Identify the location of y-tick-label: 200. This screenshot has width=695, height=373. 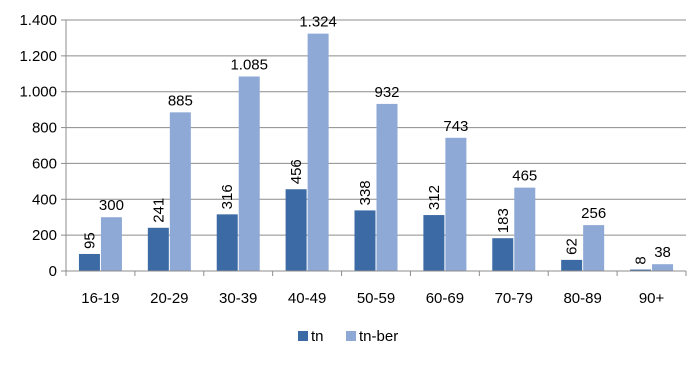
(44, 235).